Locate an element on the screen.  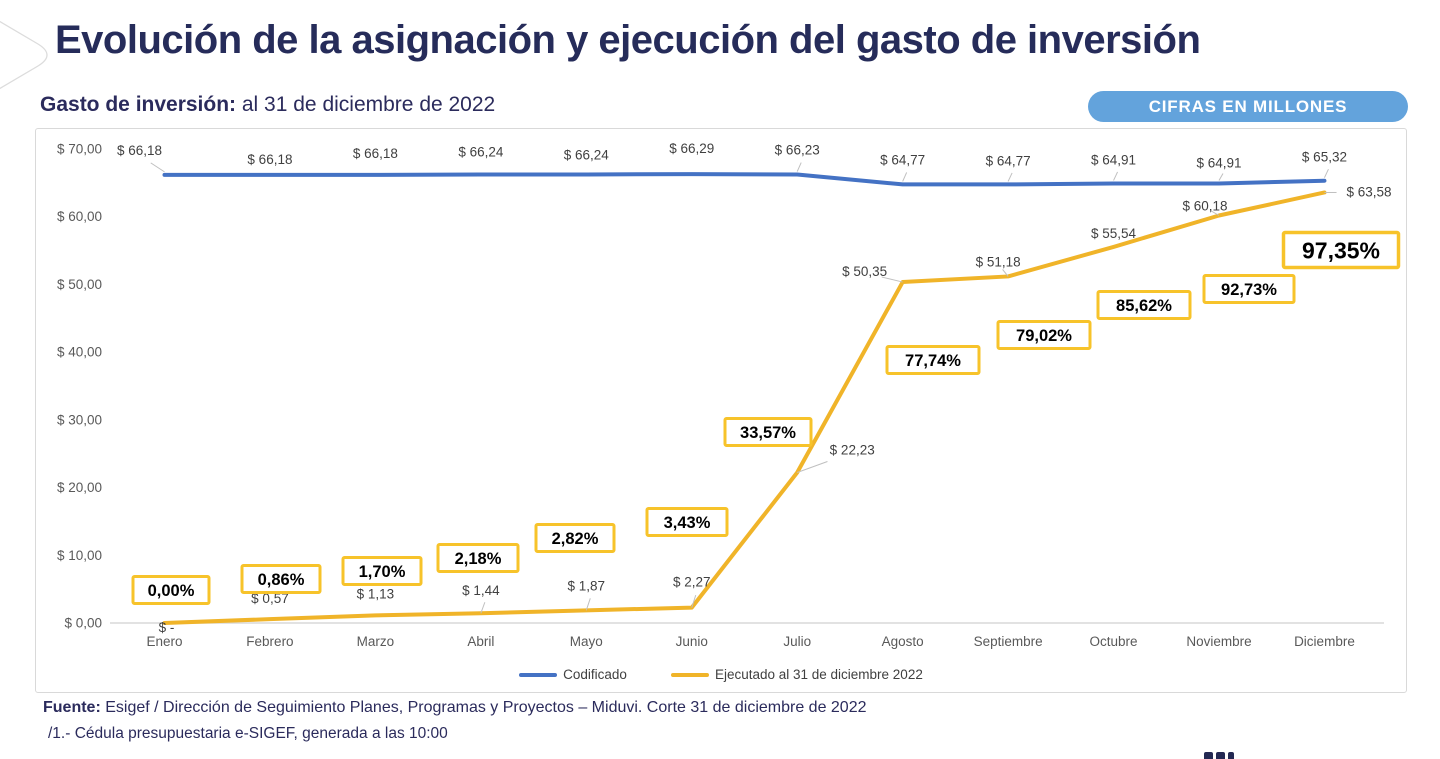
subtitle-rest: al 31 de diciembre de 2022 is located at coordinates (366, 104).